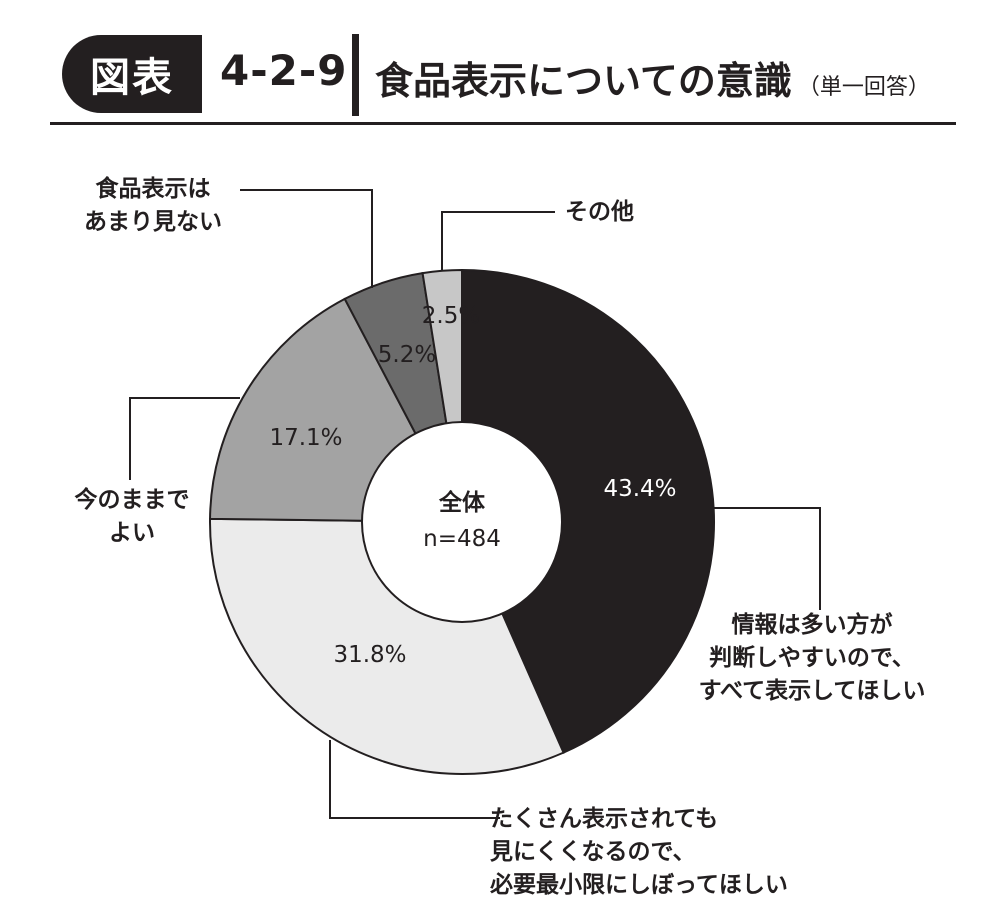 This screenshot has height=919, width=1000. Describe the element at coordinates (462, 522) in the screenshot. I see `donut-hole` at that location.